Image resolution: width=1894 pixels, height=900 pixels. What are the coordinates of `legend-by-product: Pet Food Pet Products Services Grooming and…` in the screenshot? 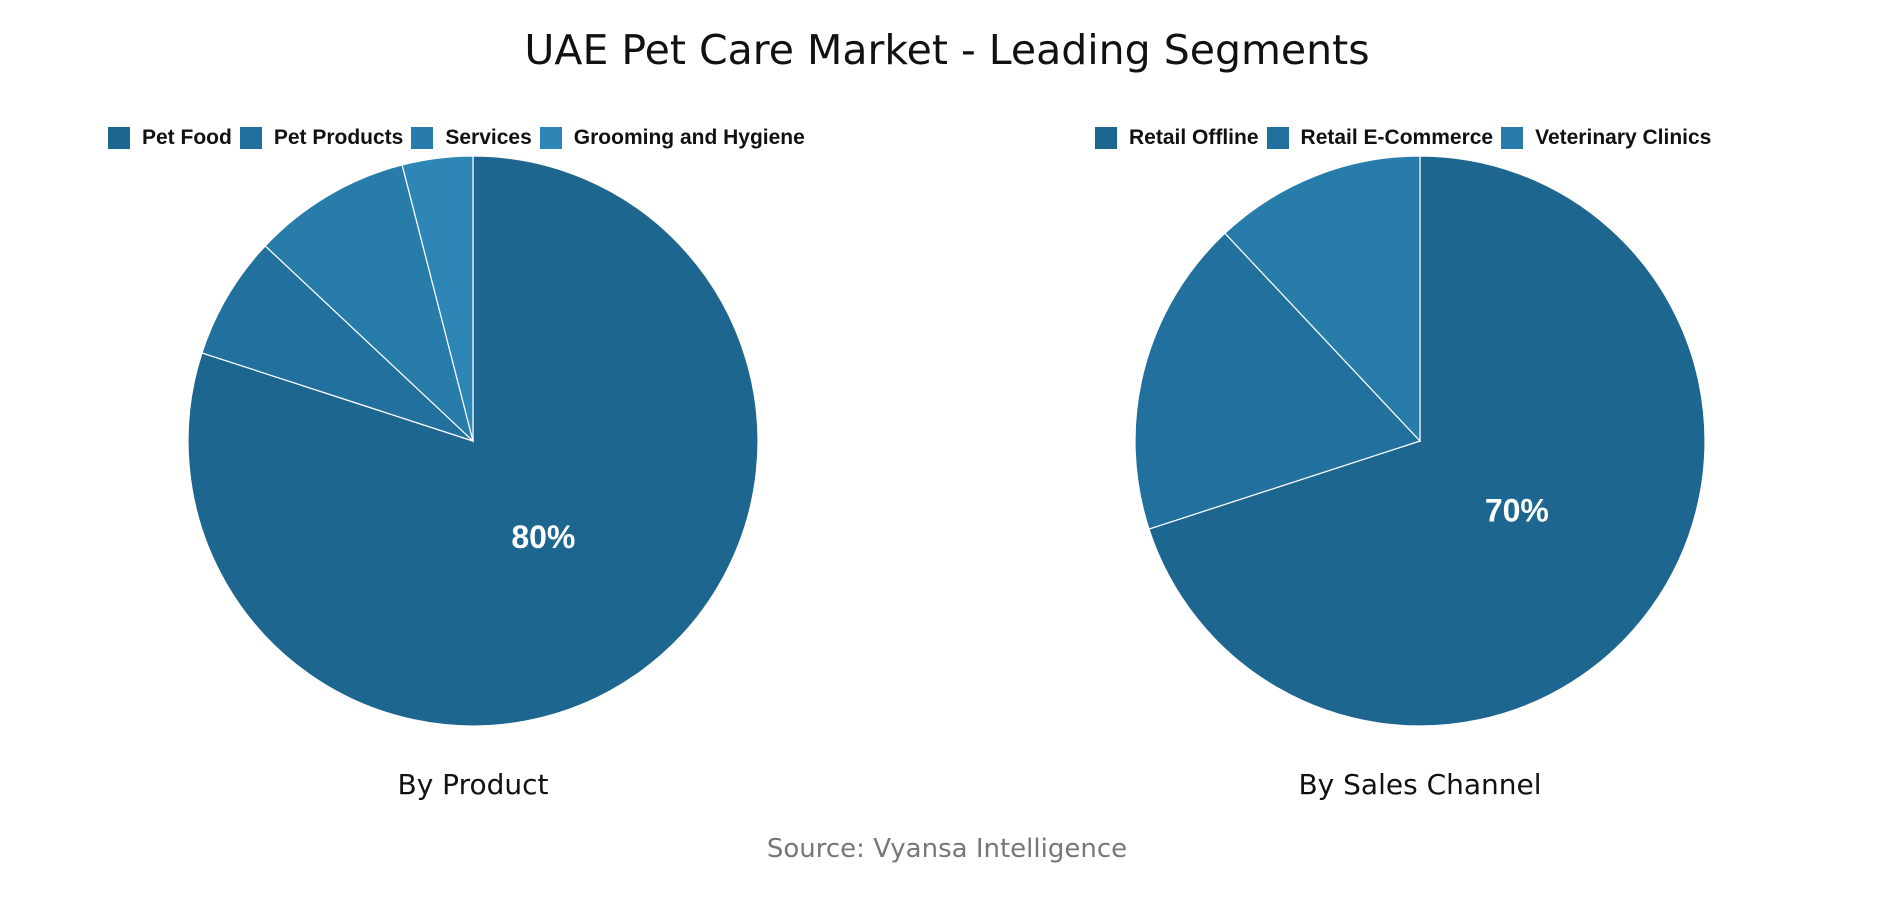 It's located at (460, 138).